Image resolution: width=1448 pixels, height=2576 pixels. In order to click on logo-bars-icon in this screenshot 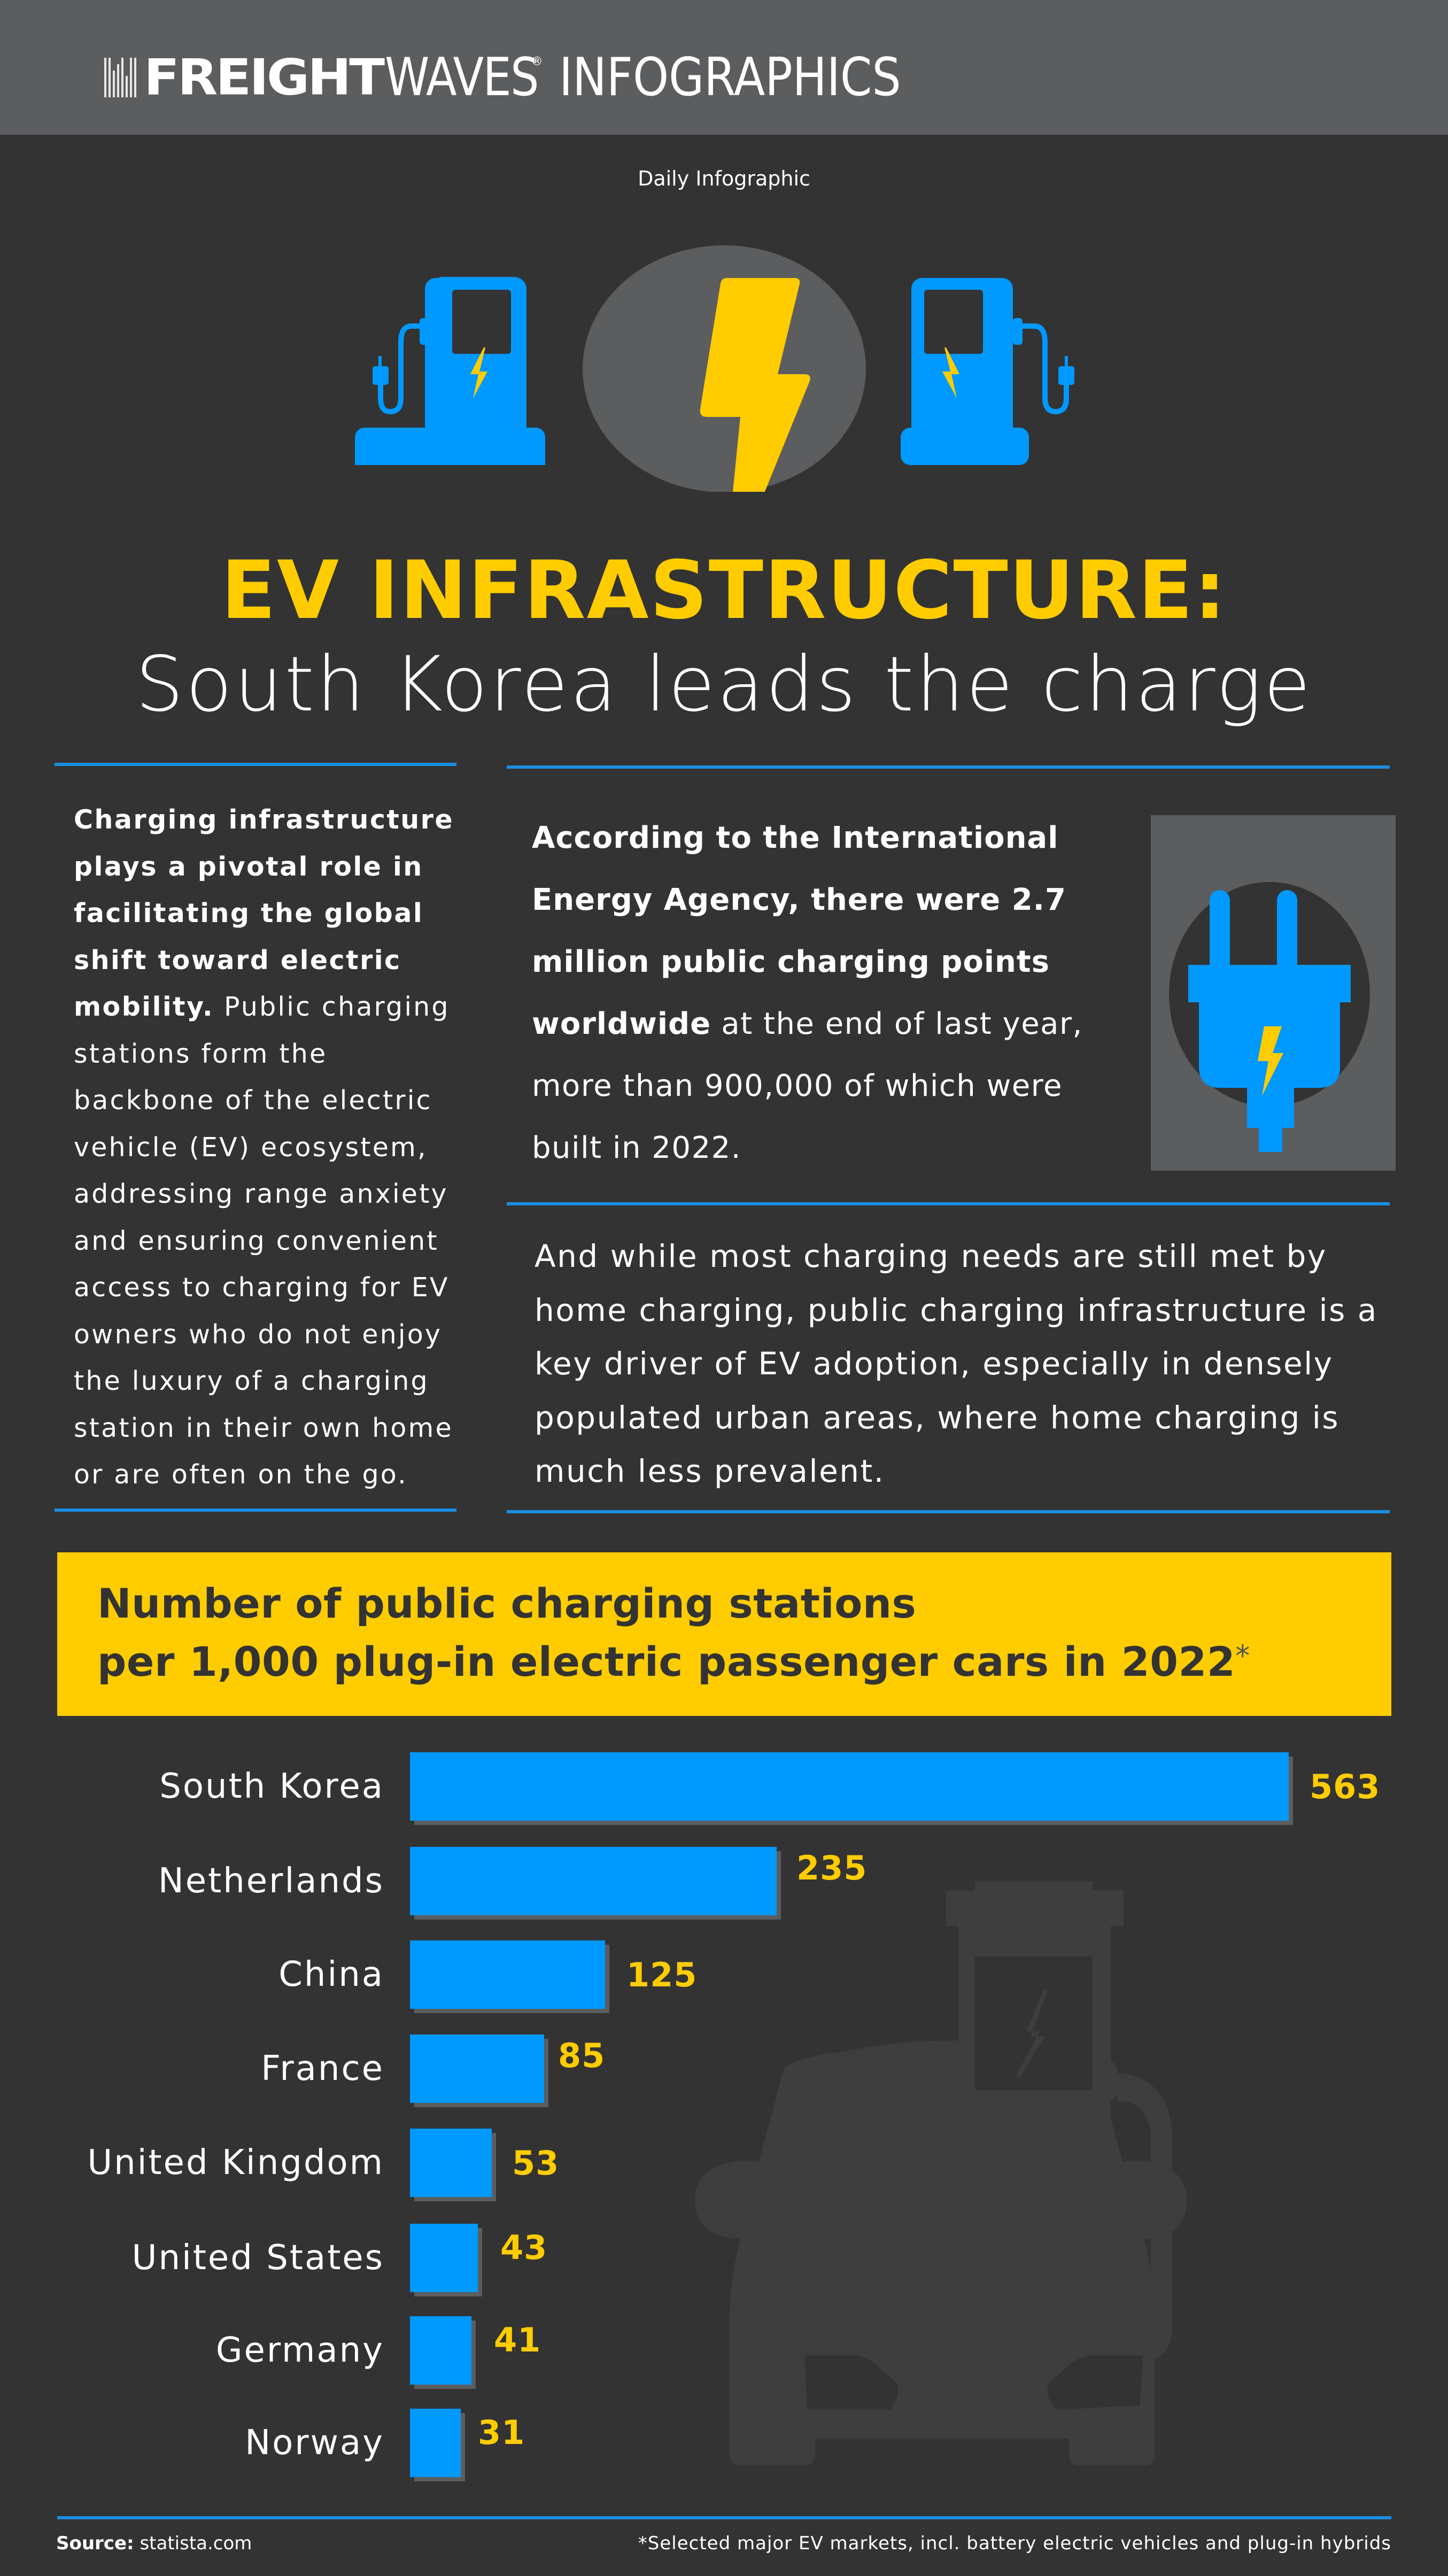, I will do `click(120, 77)`.